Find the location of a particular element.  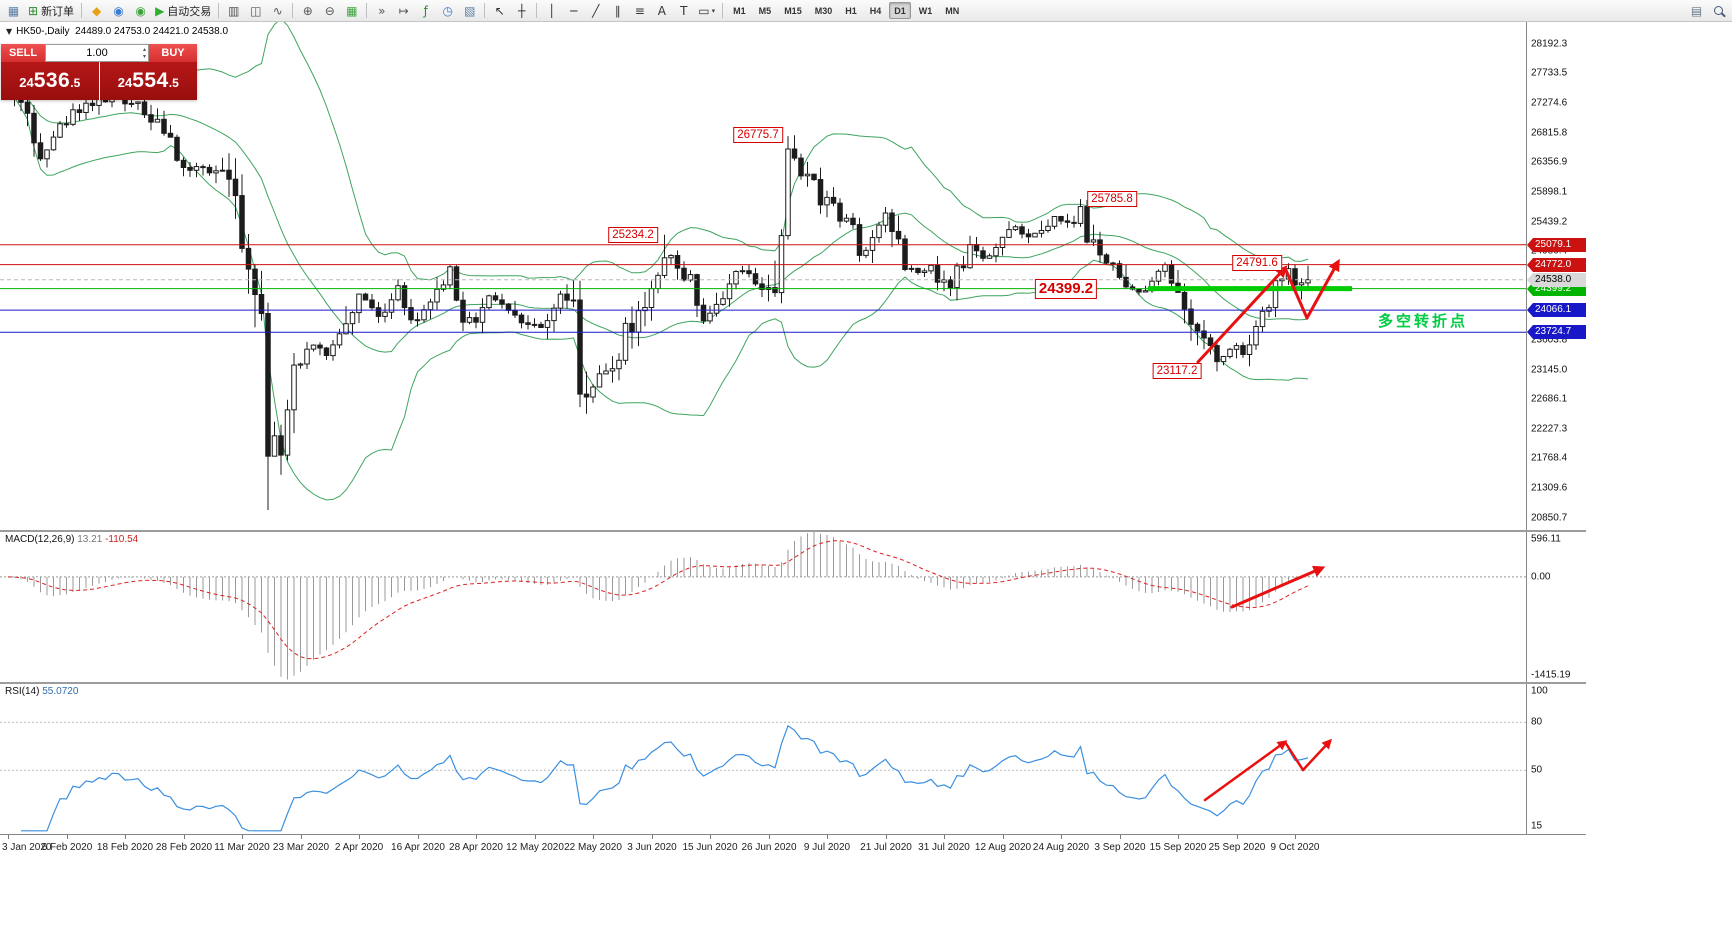

sell-price-display: 24 536.5 is located at coordinates (50, 81).